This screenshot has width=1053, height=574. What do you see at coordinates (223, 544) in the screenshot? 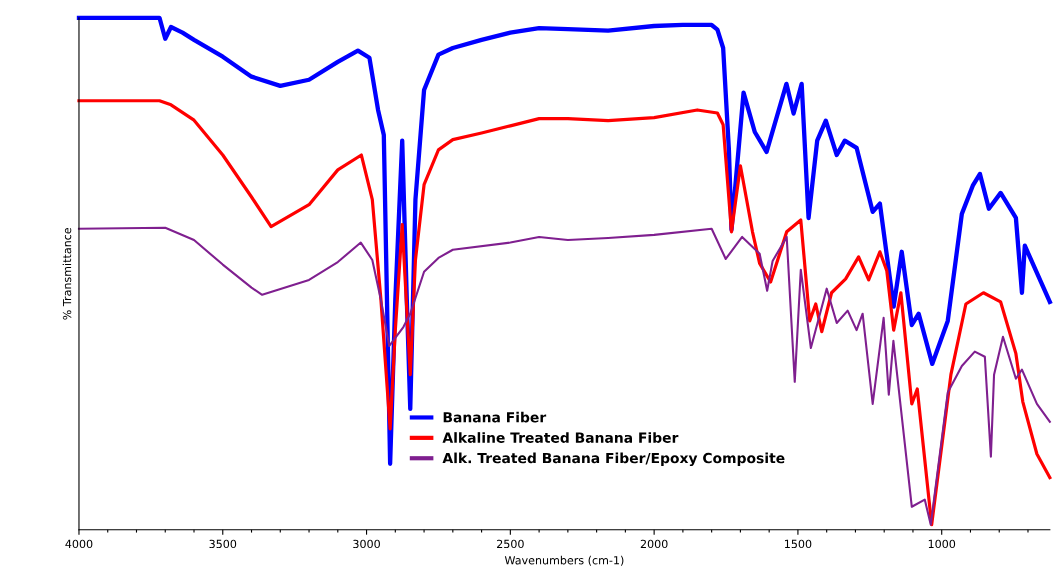
I see `x-tick-label: 3500` at bounding box center [223, 544].